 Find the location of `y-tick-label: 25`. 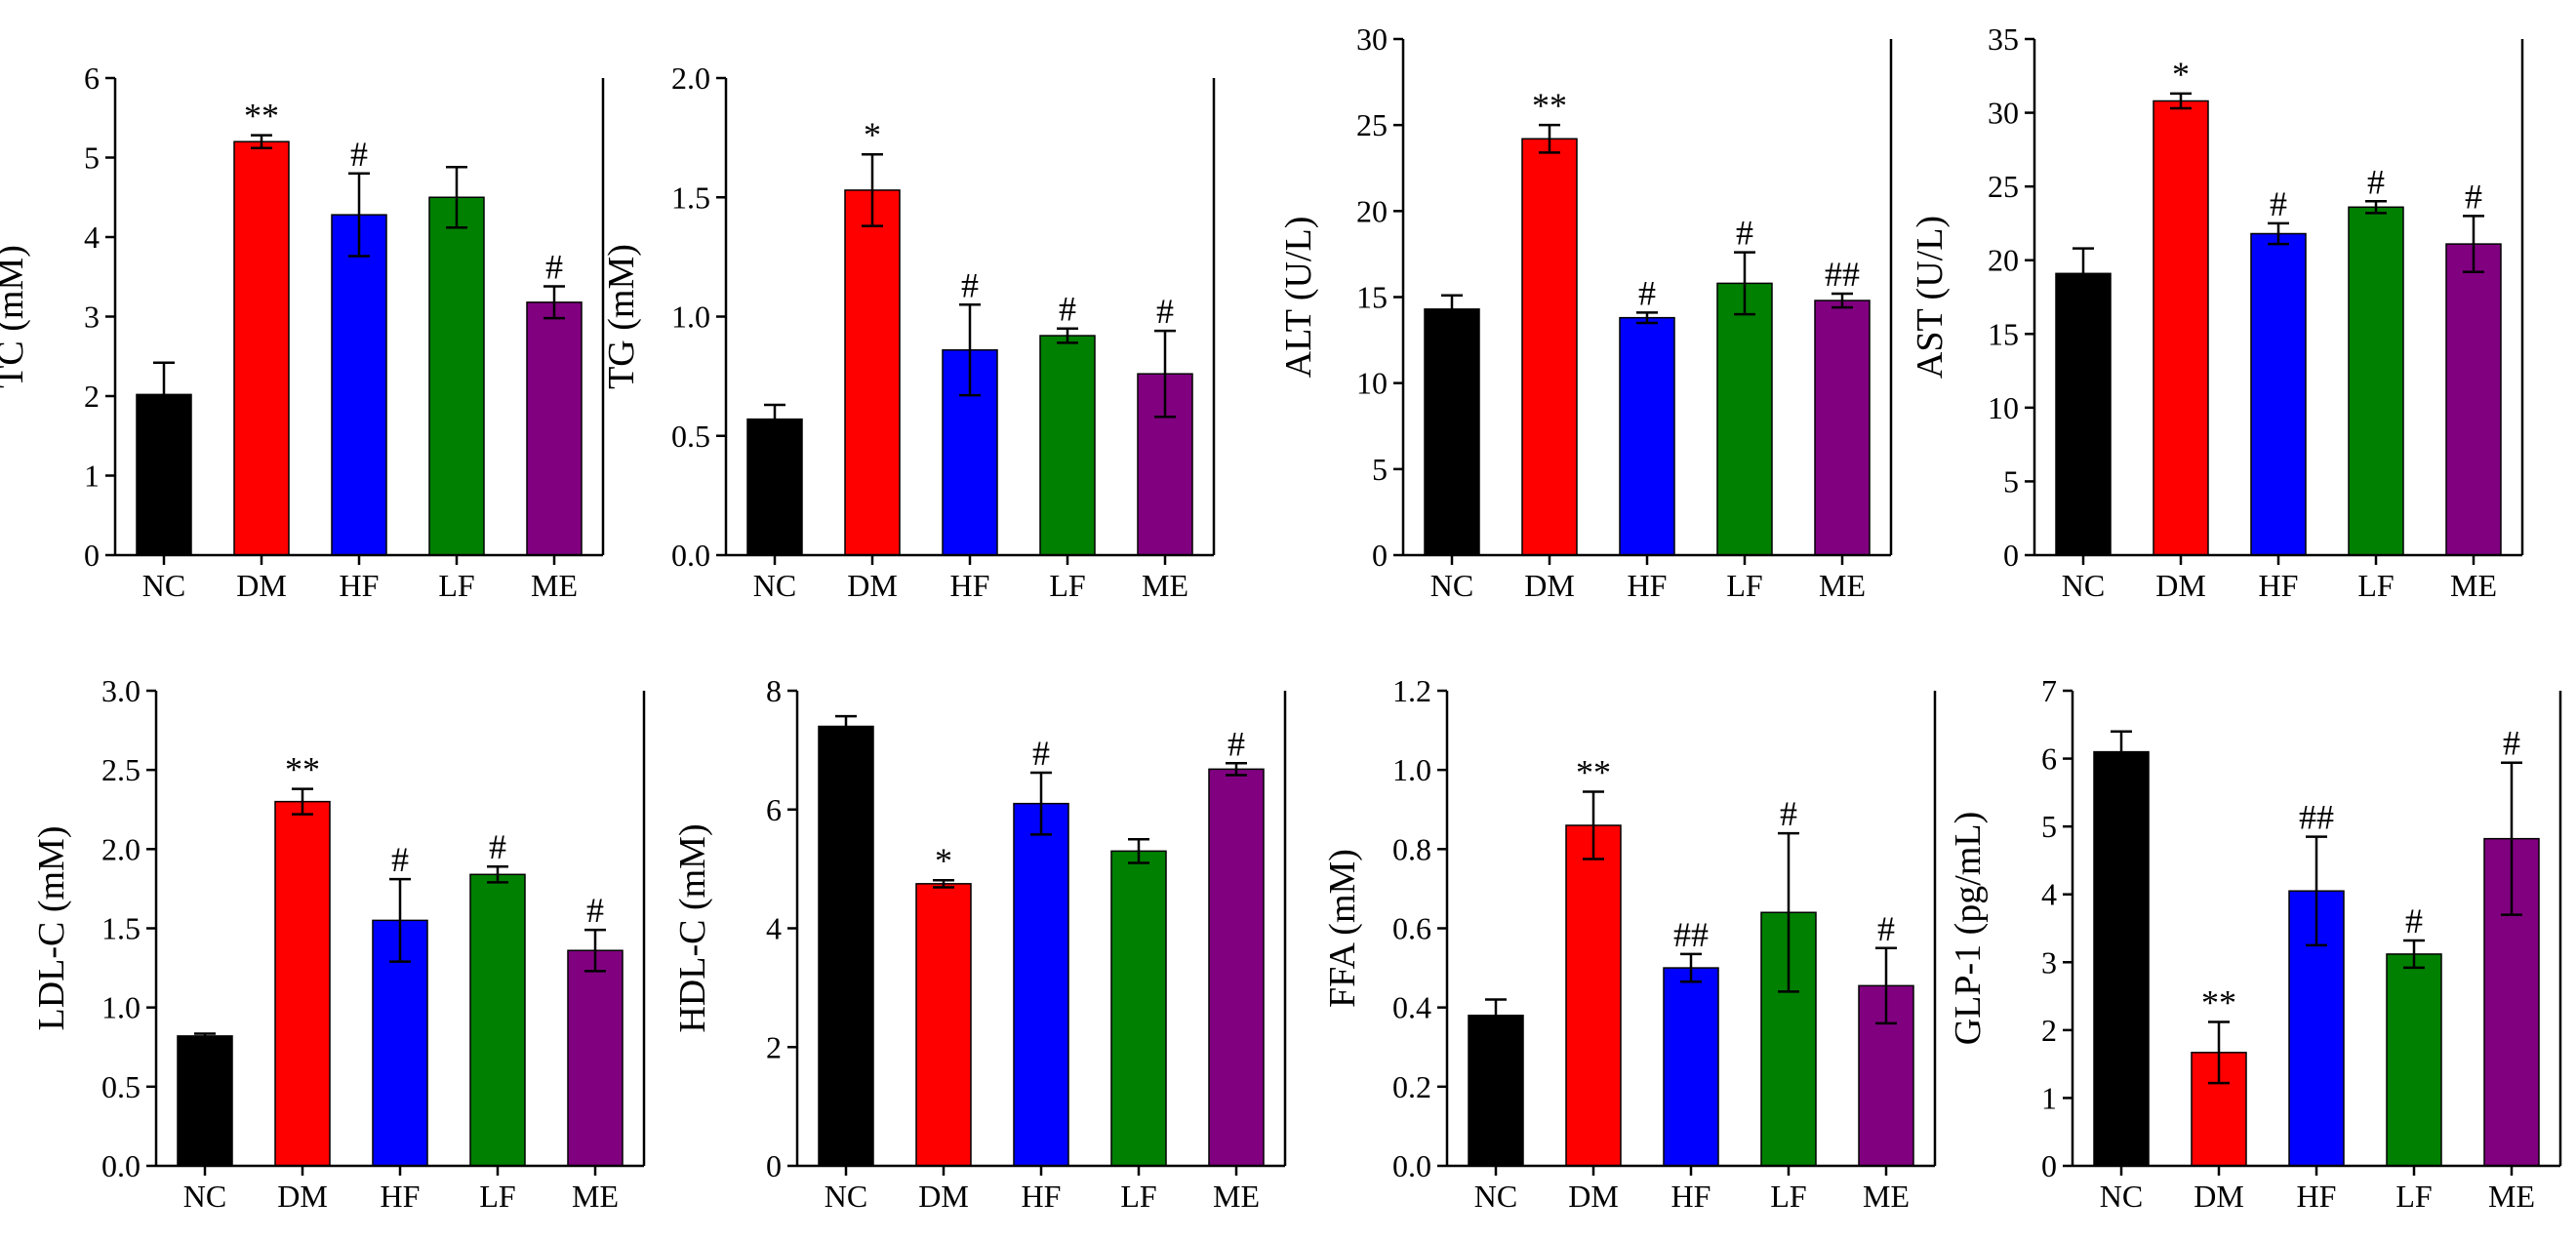

y-tick-label: 25 is located at coordinates (1372, 124).